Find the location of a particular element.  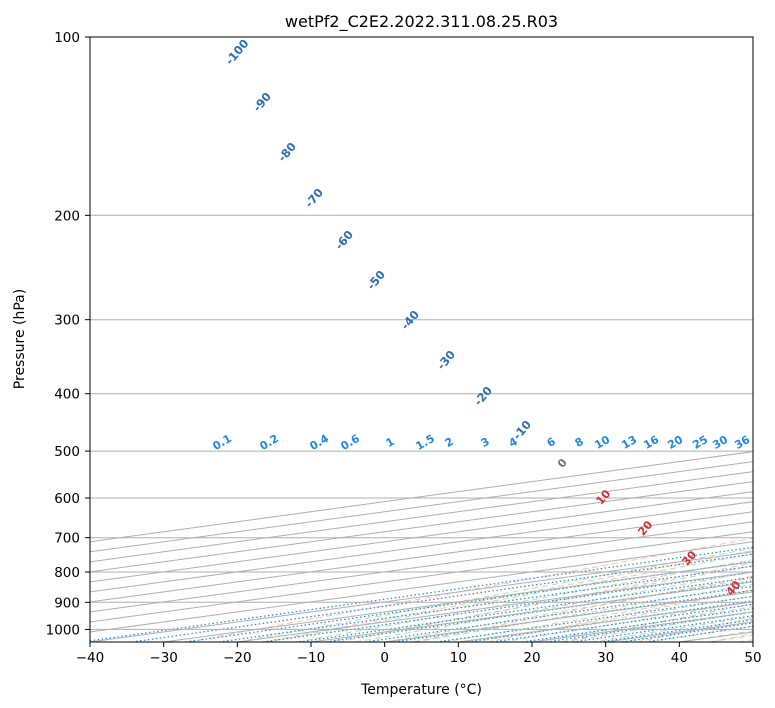

x-tick-label: −10 is located at coordinates (311, 658).